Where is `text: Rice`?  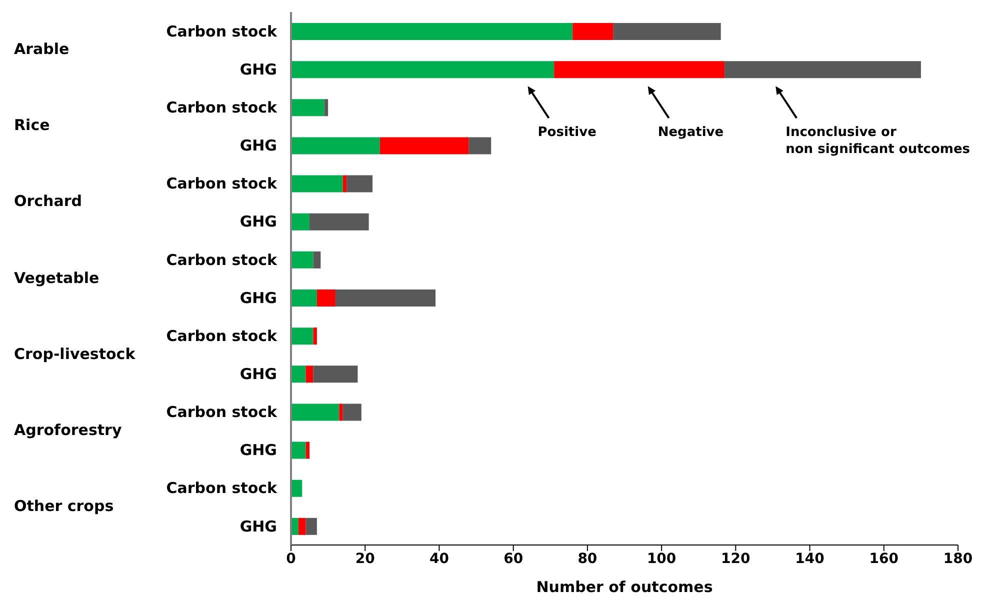 text: Rice is located at coordinates (32, 125).